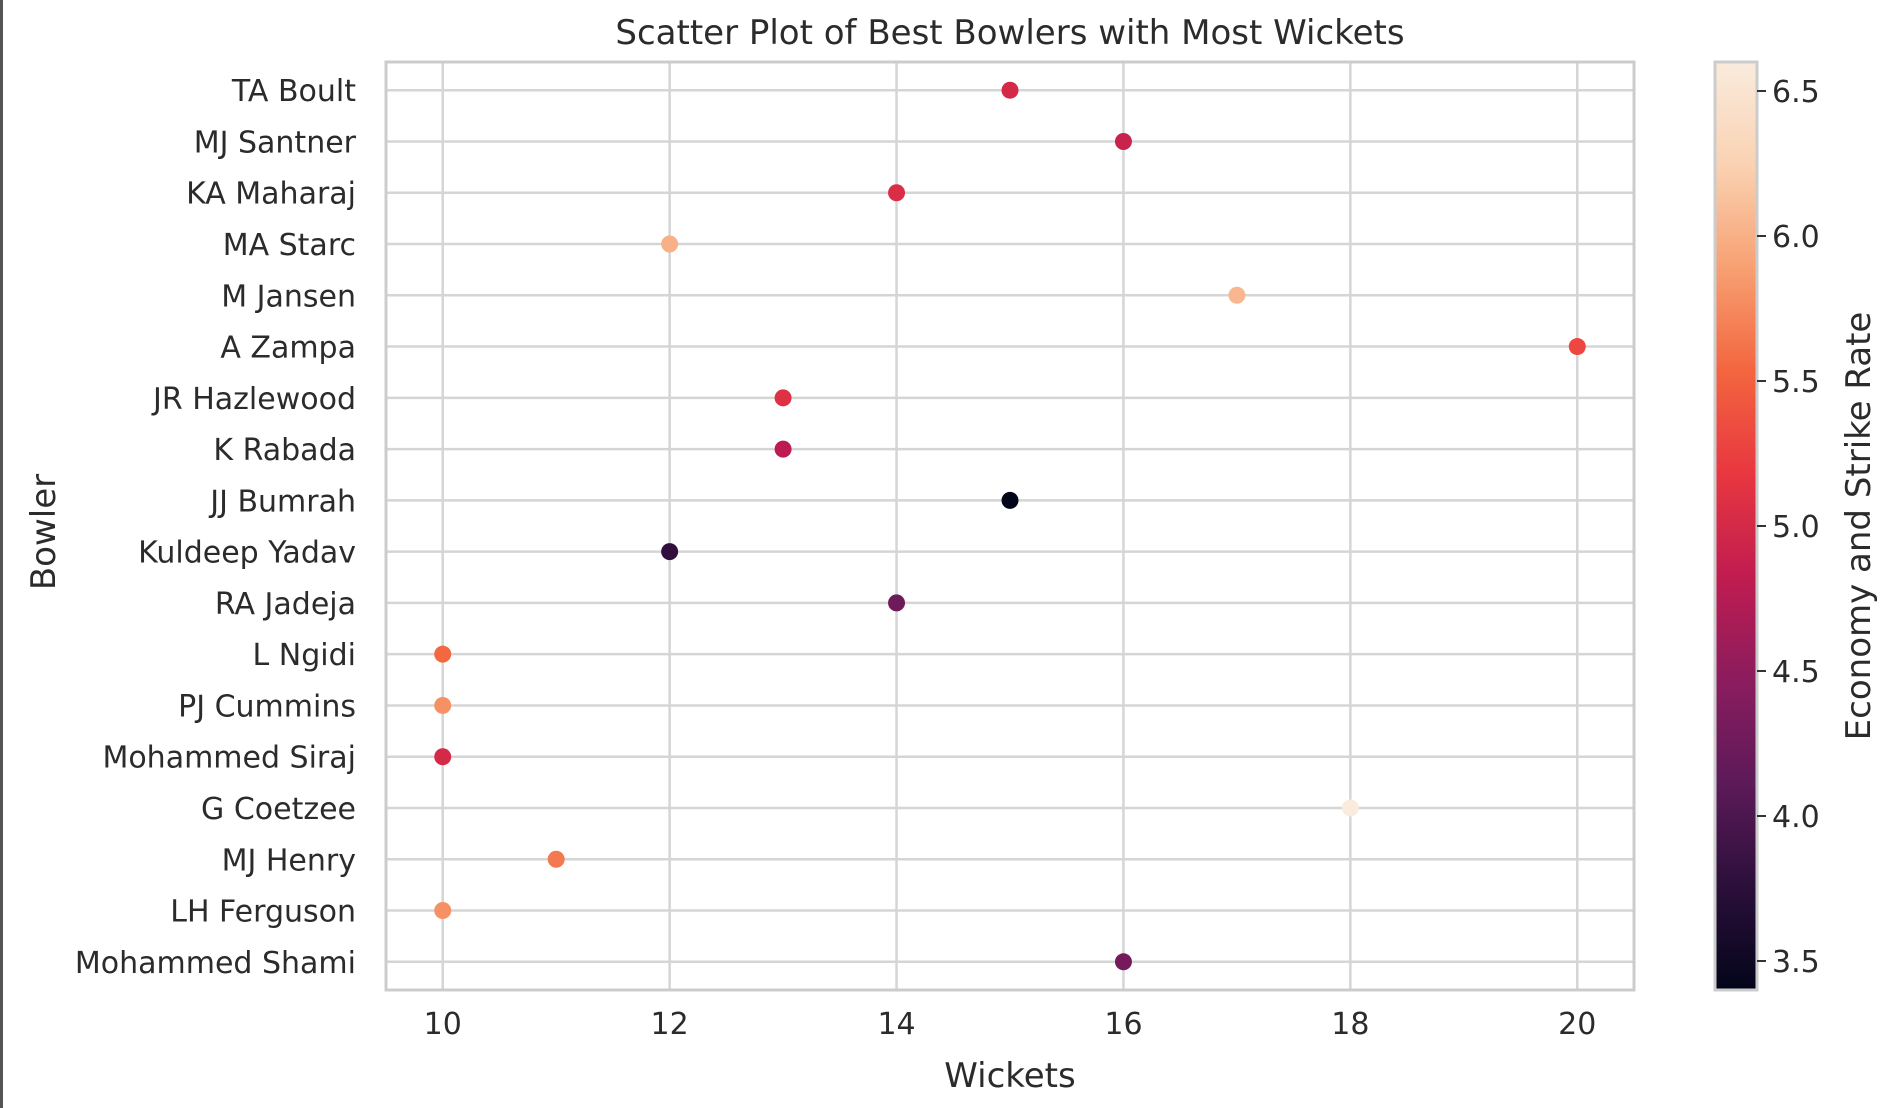  Describe the element at coordinates (1796, 382) in the screenshot. I see `colorbar-tick-label: 5.5` at that location.